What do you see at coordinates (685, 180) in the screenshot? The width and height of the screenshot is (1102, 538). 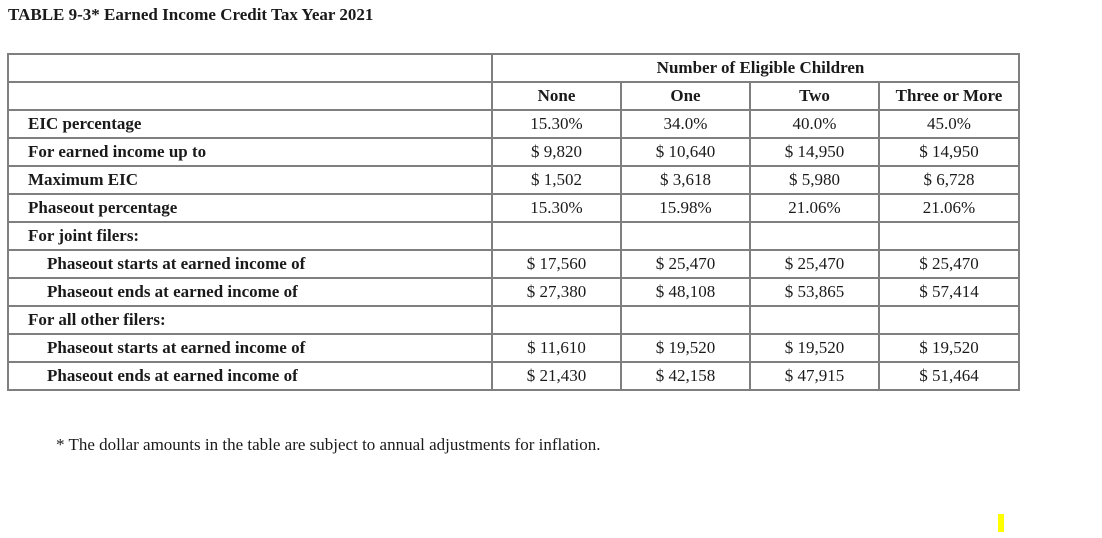 I see `cell-one: $ 3,618` at bounding box center [685, 180].